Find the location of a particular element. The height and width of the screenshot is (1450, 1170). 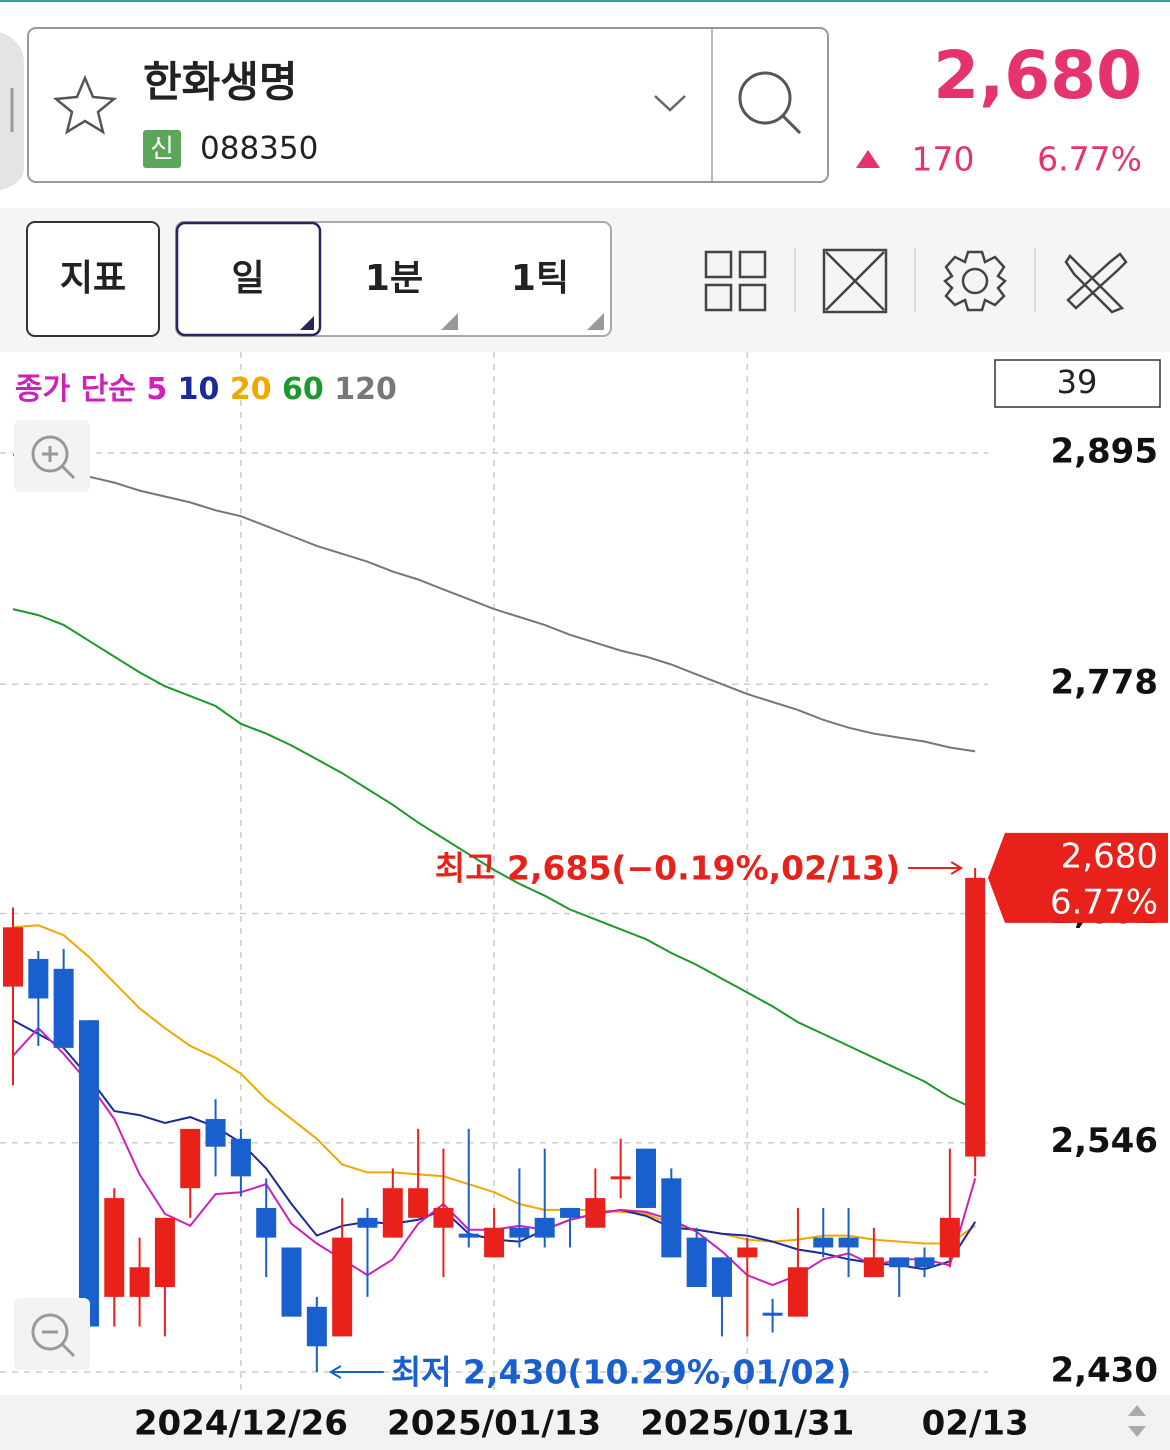

price-change: 170 is located at coordinates (943, 159).